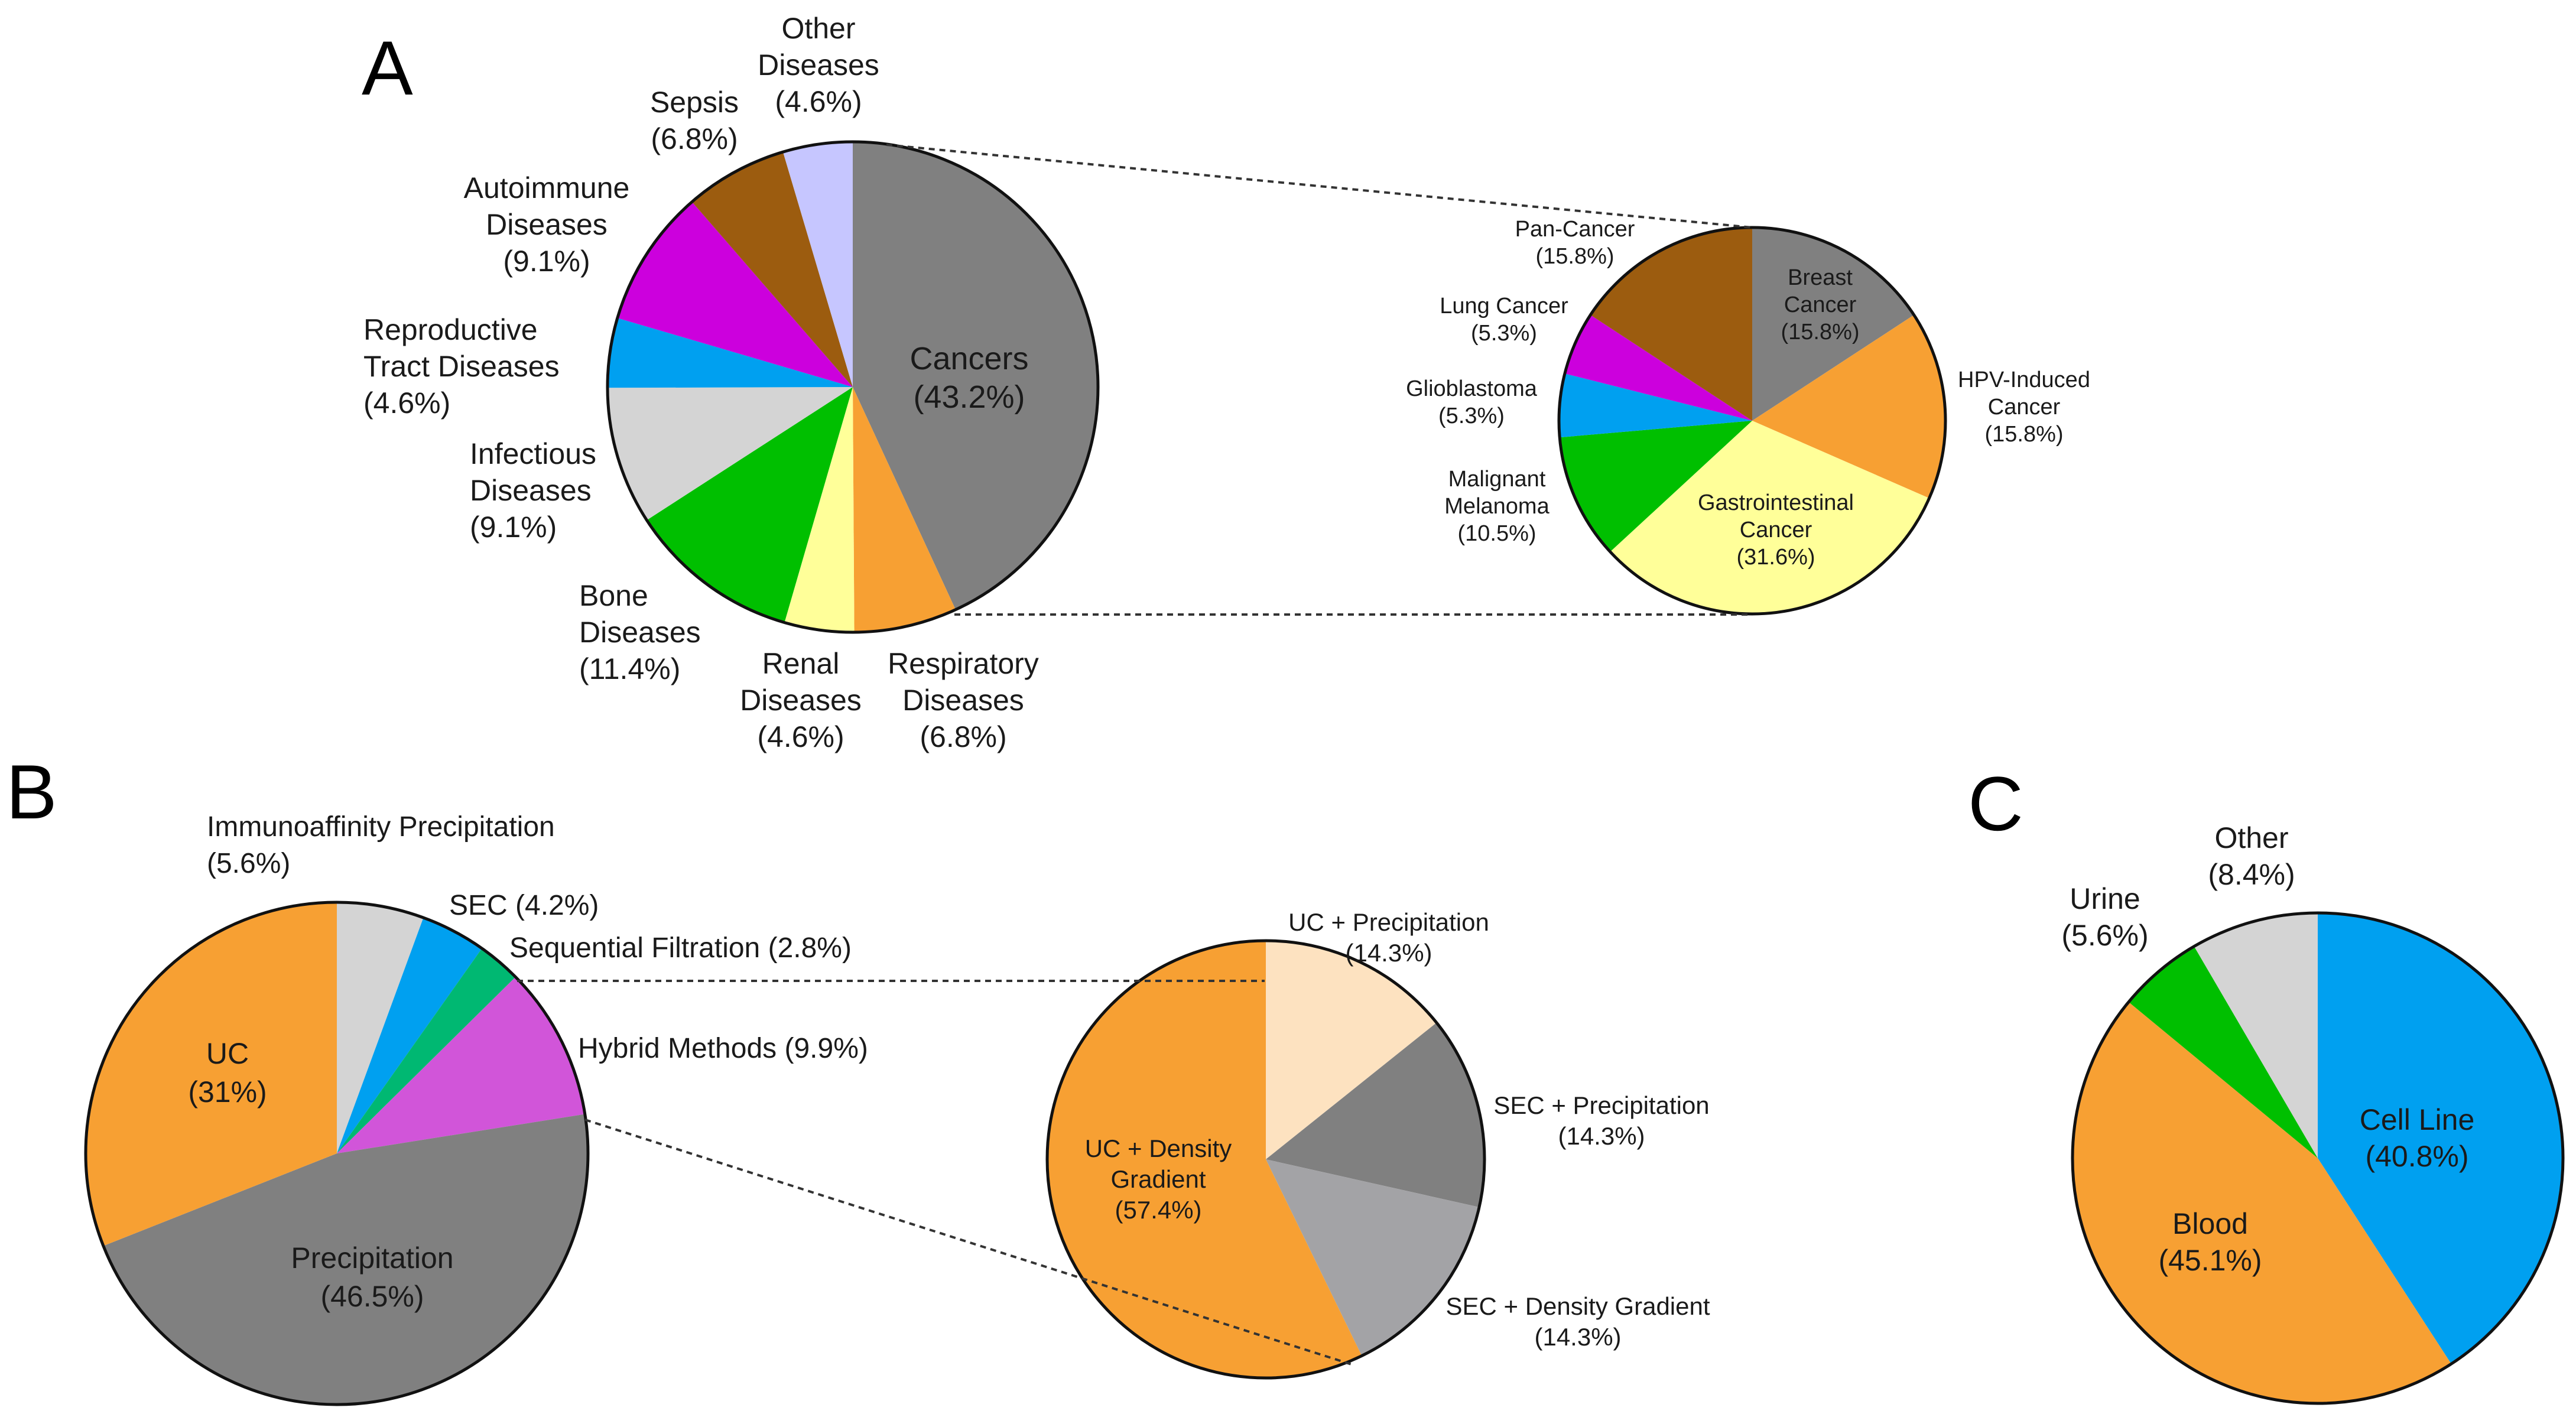 This screenshot has width=2576, height=1427. Describe the element at coordinates (2104, 917) in the screenshot. I see `pie-c-main-label-urine: Urine (5.6%)` at that location.